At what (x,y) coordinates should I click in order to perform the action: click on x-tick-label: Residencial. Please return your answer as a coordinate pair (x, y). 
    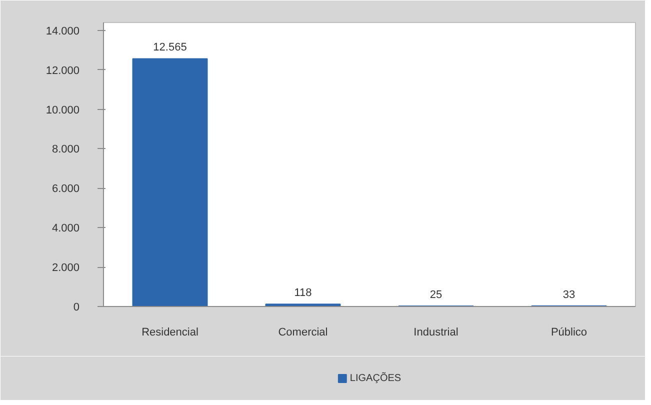
    Looking at the image, I should click on (170, 332).